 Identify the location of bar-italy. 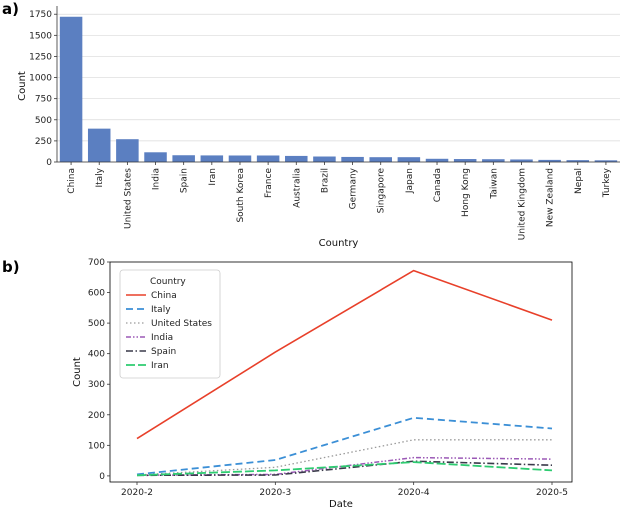
(99, 145).